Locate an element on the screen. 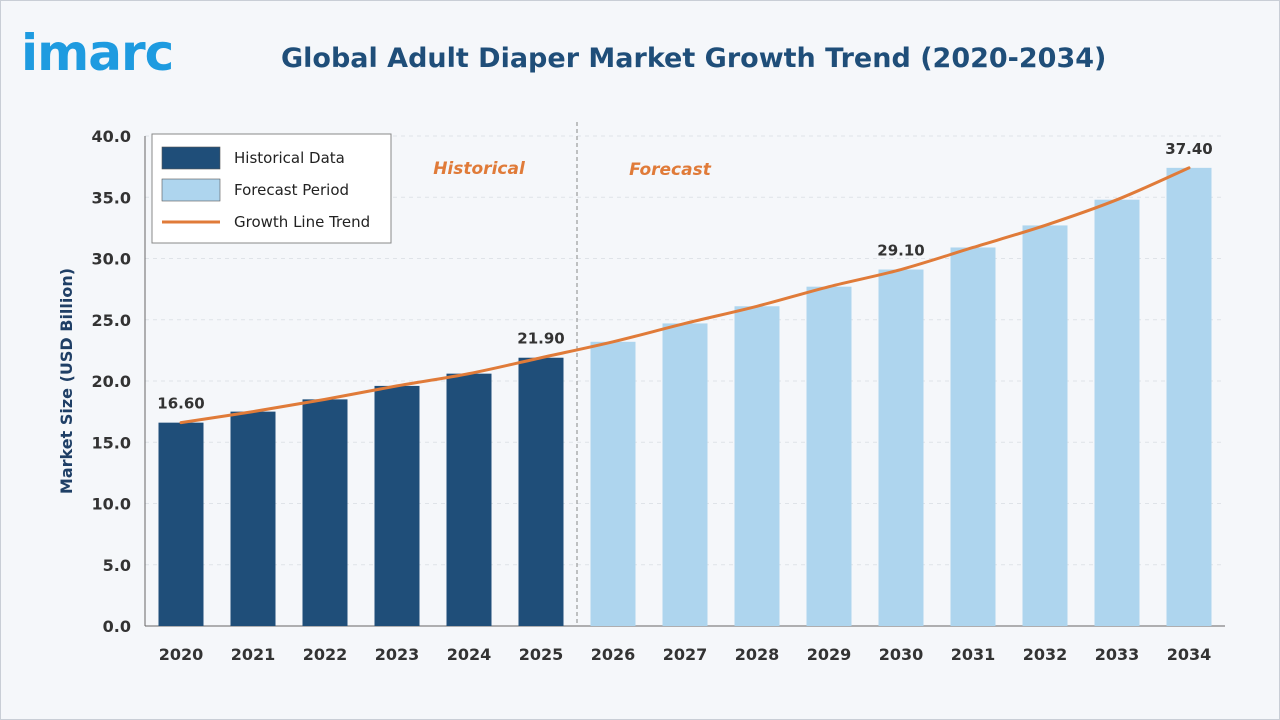  y-tick-label: 25.0 is located at coordinates (111, 320).